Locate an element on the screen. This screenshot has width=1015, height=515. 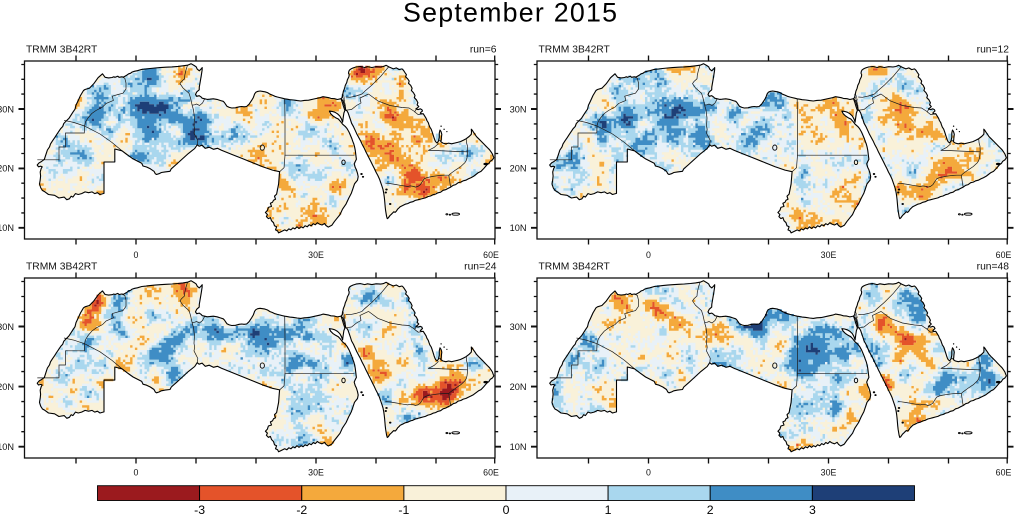
svg-text: 2 is located at coordinates (710, 509).